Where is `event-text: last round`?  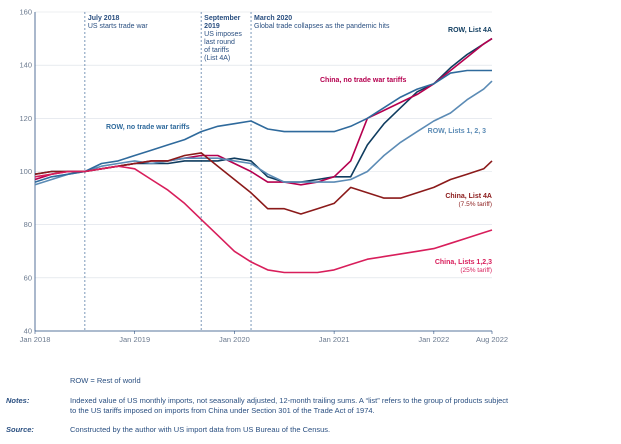 event-text: last round is located at coordinates (219, 42).